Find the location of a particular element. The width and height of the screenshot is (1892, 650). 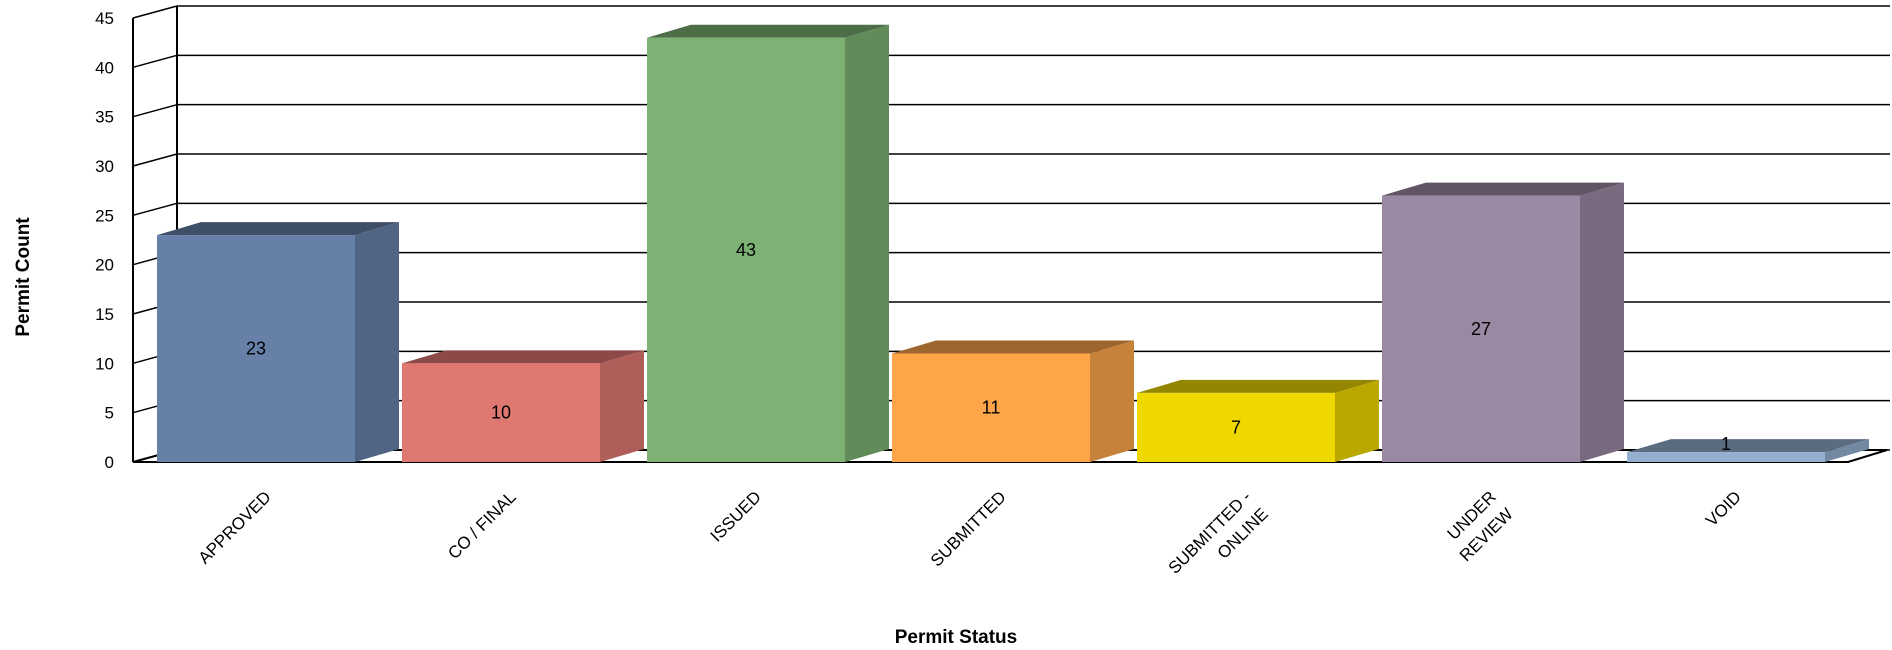

bar-value-label: 1 is located at coordinates (1726, 444).